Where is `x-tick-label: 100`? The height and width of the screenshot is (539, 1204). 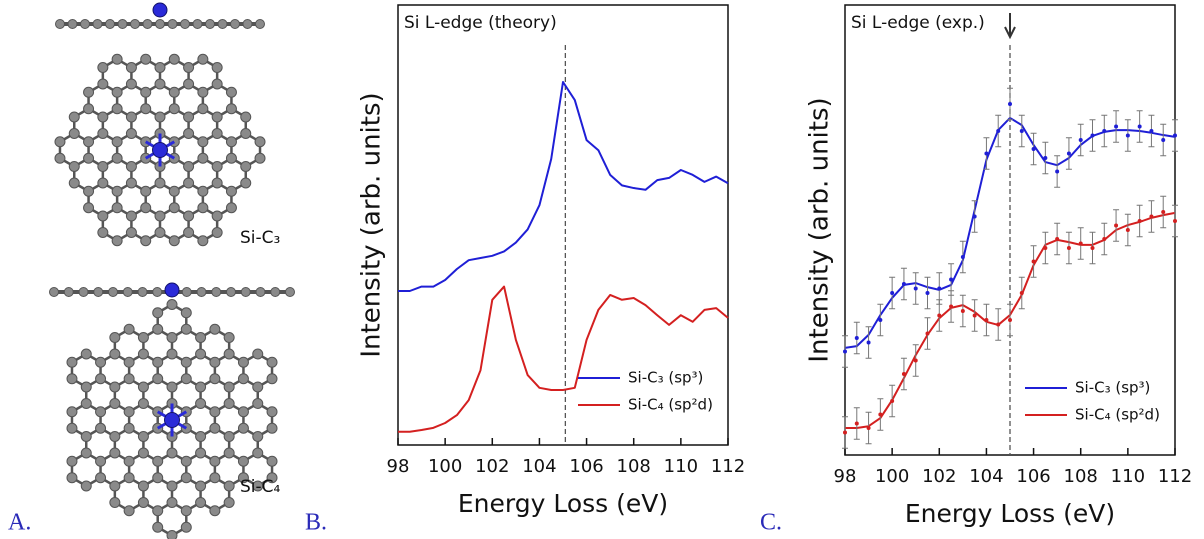
x-tick-label: 100 is located at coordinates (445, 466).